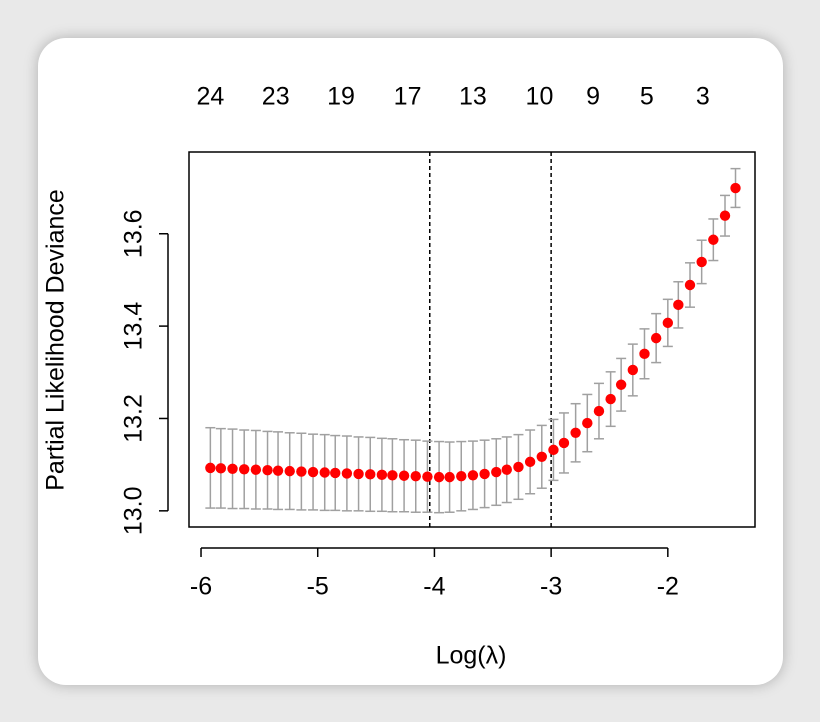  Describe the element at coordinates (134, 326) in the screenshot. I see `y-tick-label: 13.4` at that location.